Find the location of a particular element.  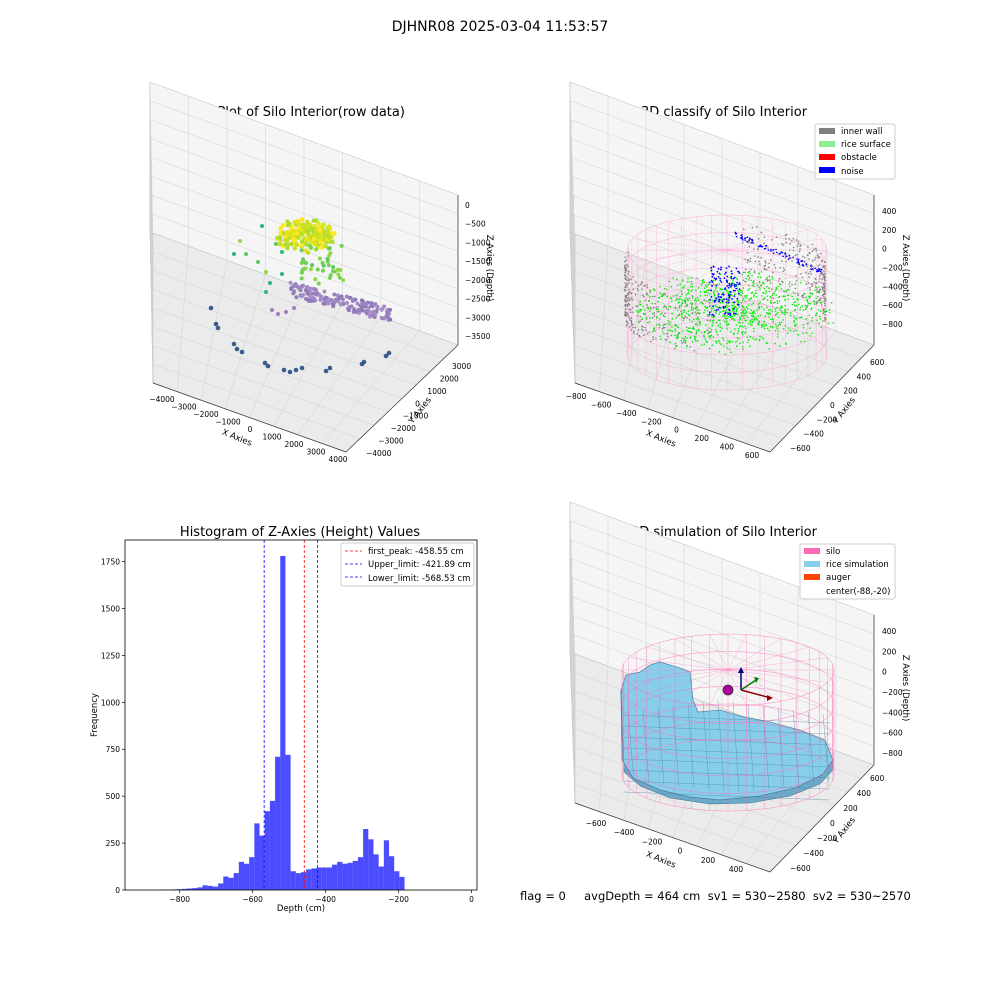

tick-label: −2000 is located at coordinates (404, 428).